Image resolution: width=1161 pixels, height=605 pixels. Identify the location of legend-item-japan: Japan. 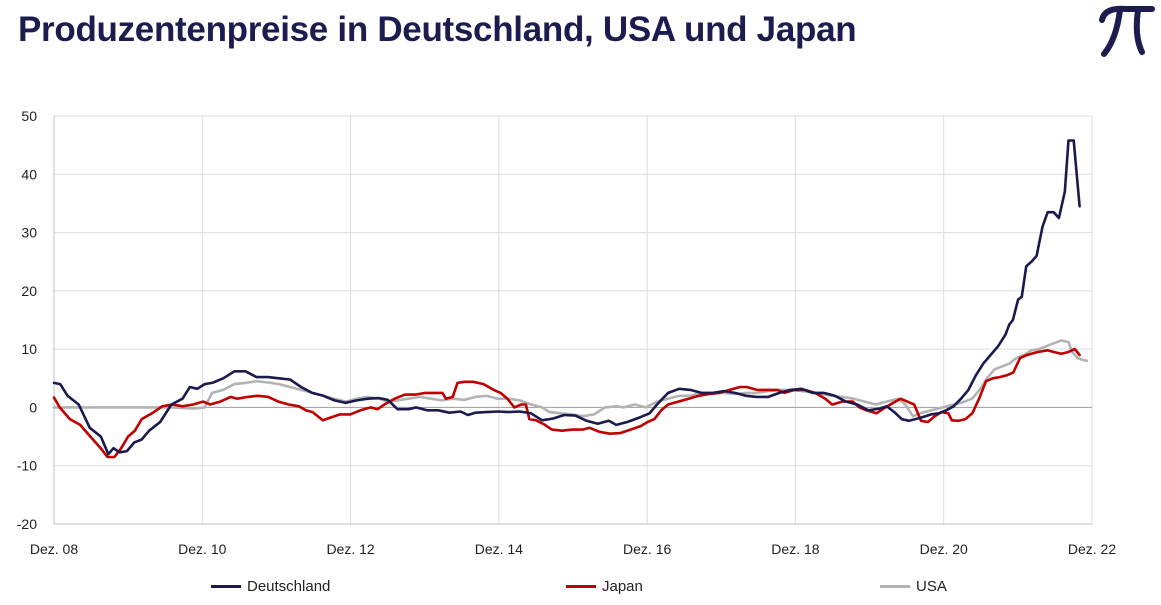
(604, 586).